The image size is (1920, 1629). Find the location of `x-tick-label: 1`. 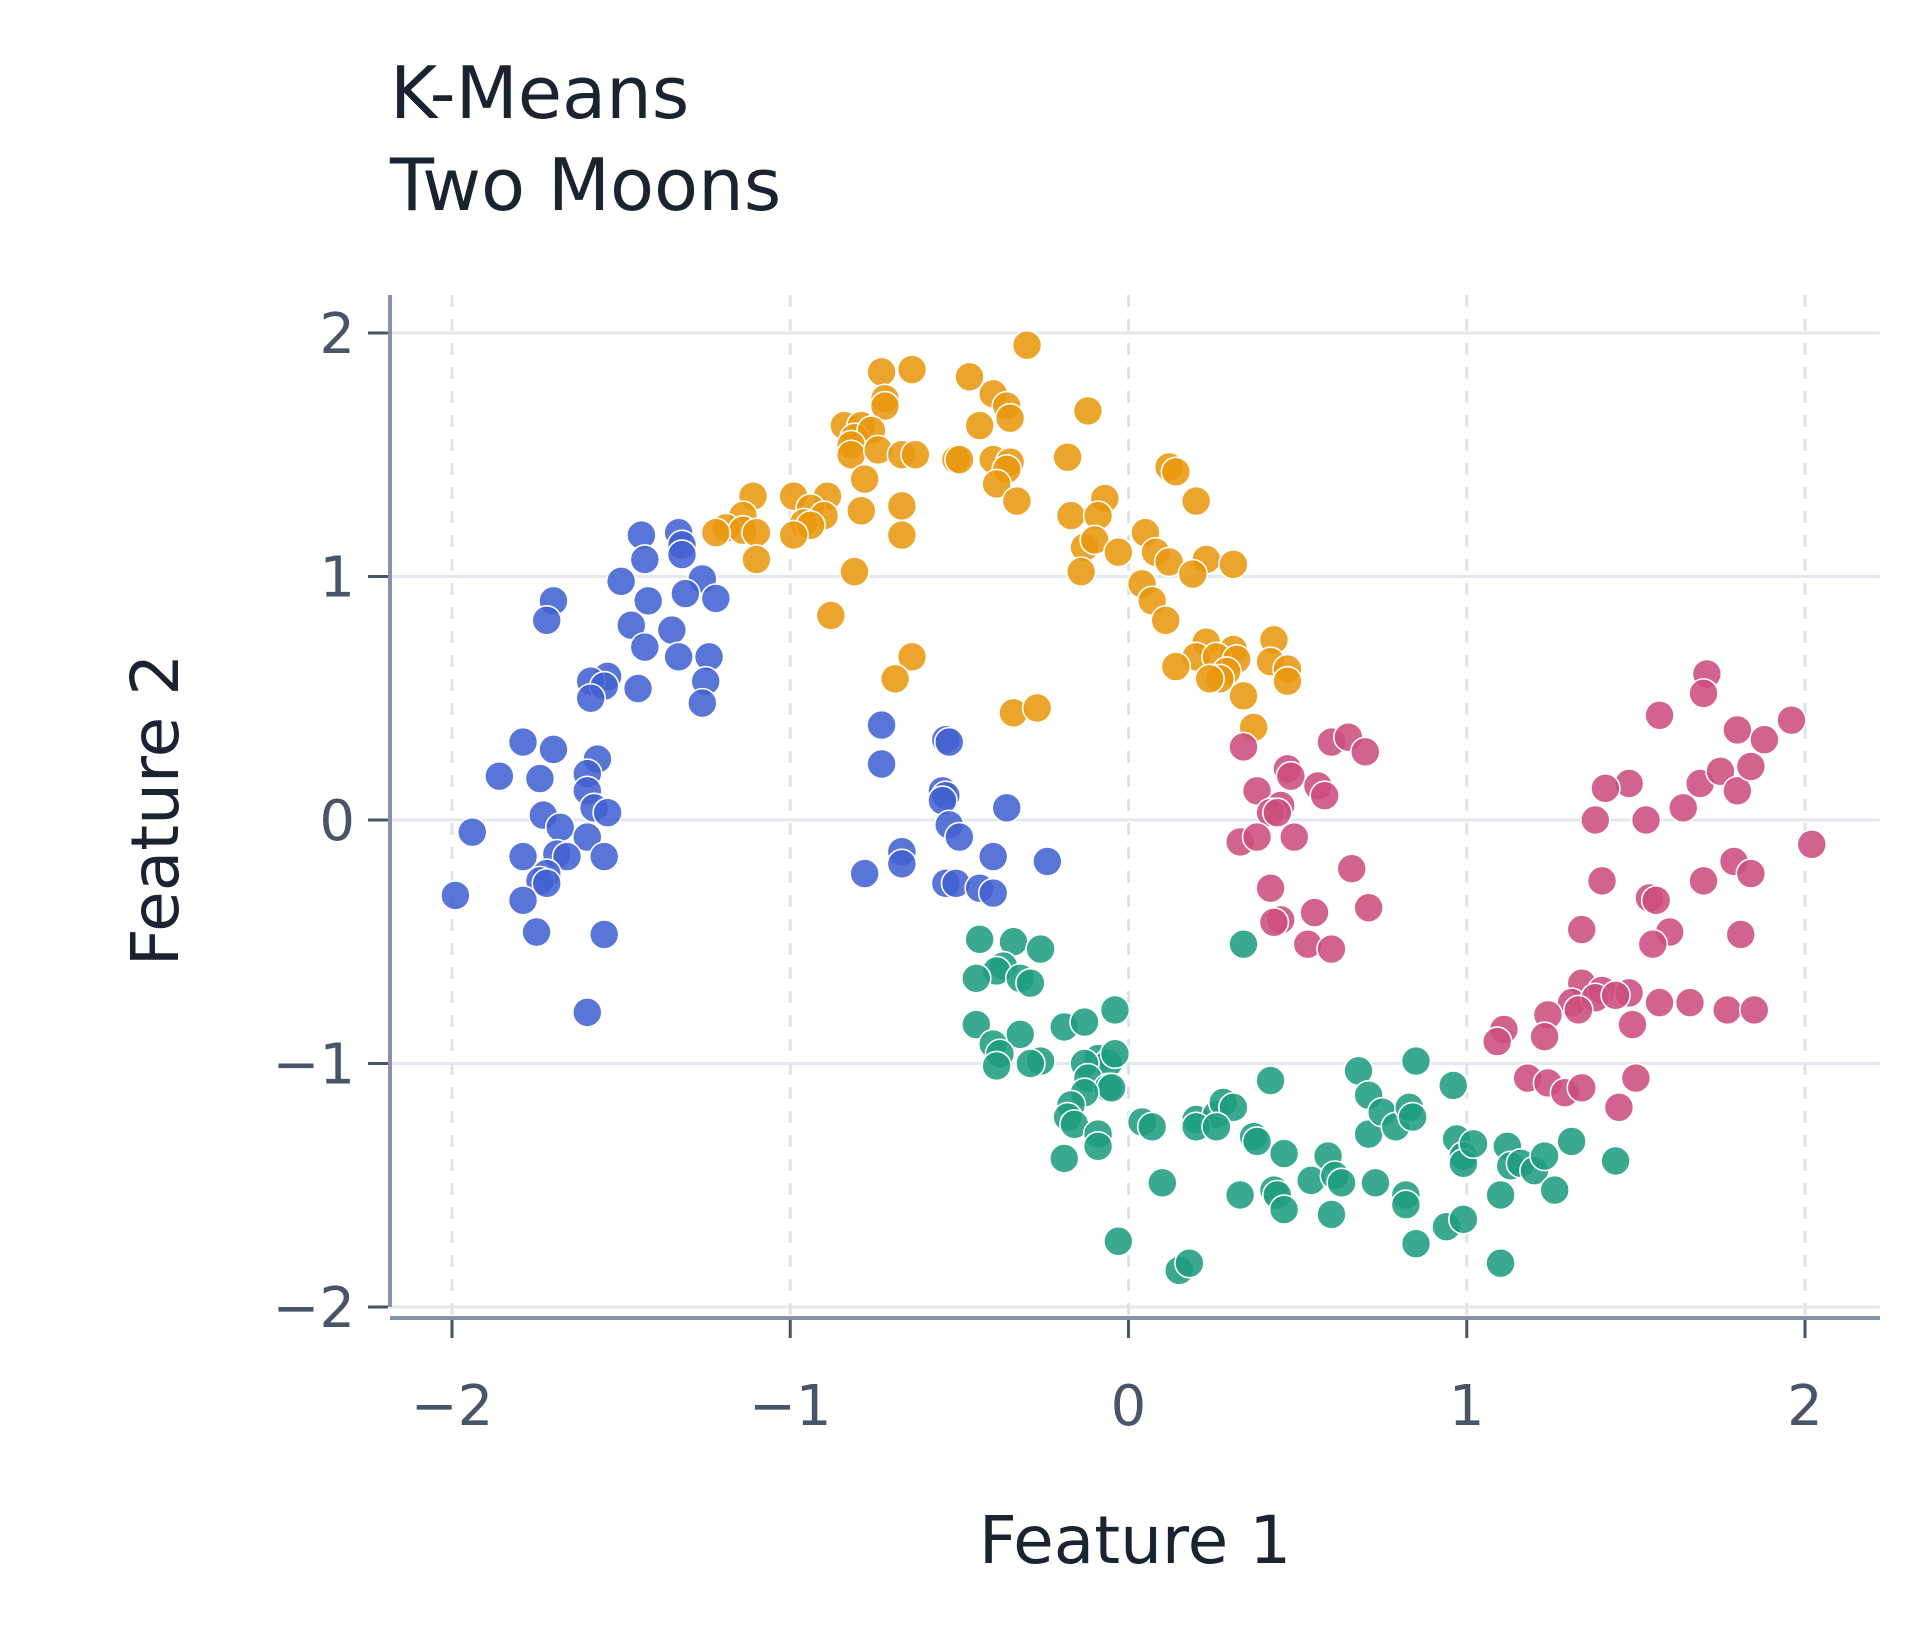

x-tick-label: 1 is located at coordinates (1467, 1406).